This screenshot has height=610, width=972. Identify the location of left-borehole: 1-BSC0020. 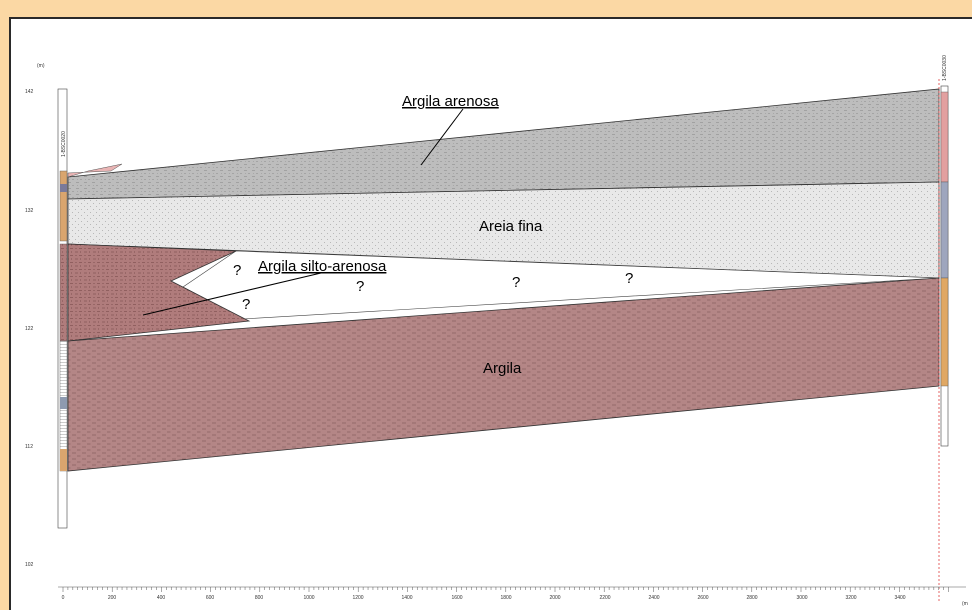
(62, 308).